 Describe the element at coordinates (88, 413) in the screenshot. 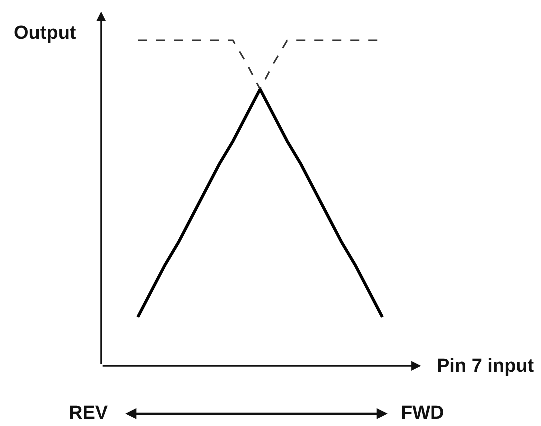

I see `text: REV` at that location.